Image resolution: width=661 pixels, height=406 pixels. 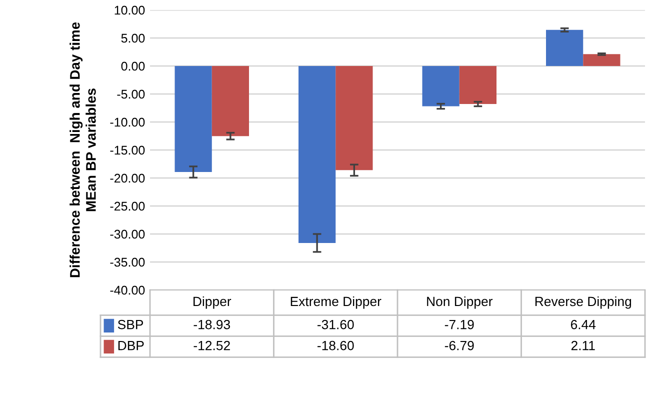 What do you see at coordinates (583, 302) in the screenshot?
I see `x-tick-label: Reverse Dipping` at bounding box center [583, 302].